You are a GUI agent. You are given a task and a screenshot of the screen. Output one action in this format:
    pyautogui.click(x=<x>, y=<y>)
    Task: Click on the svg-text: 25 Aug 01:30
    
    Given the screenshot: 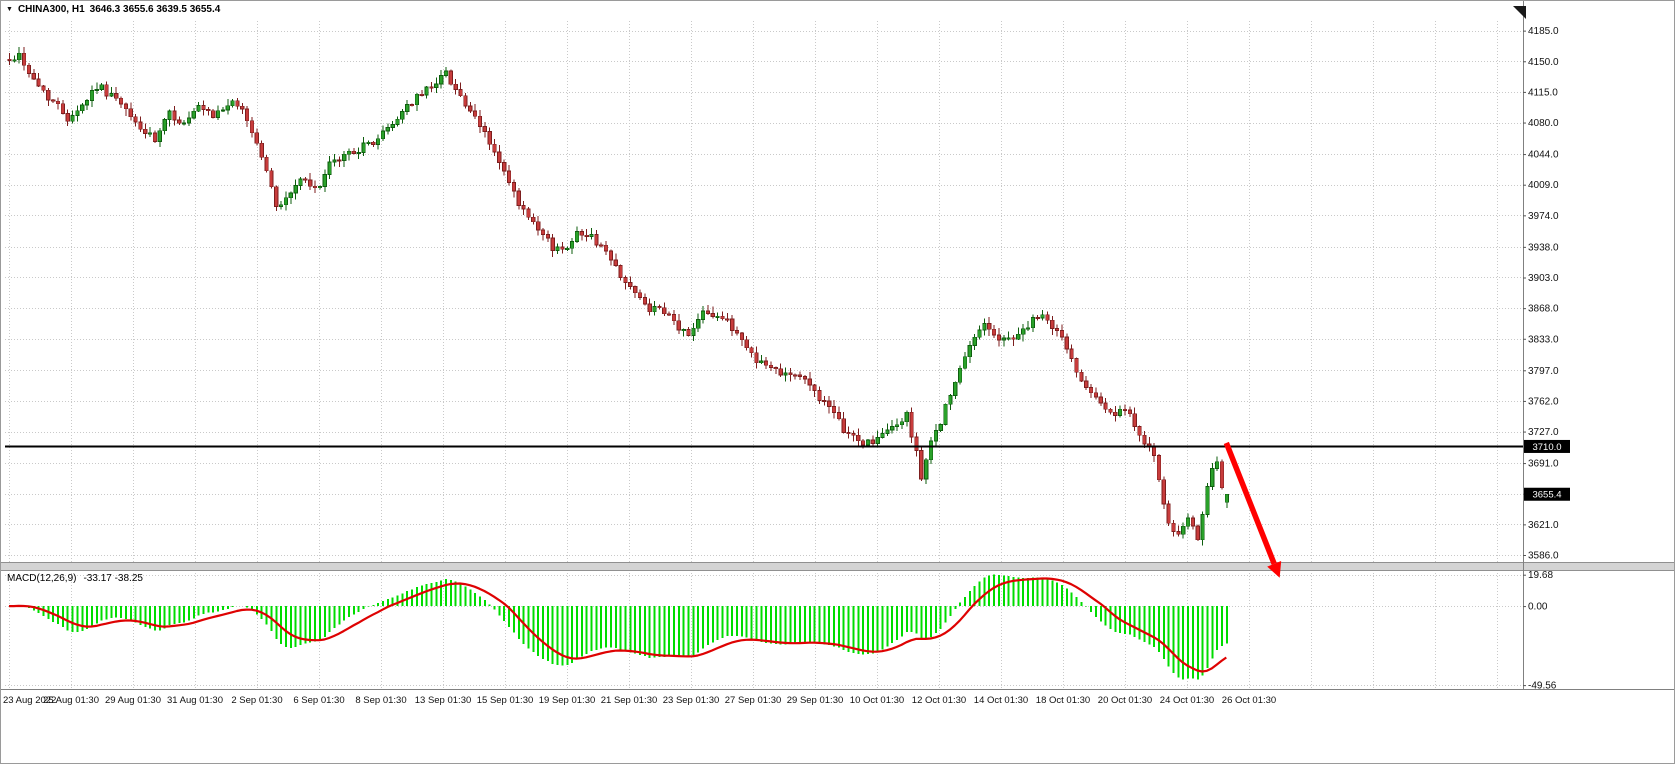 What is the action you would take?
    pyautogui.click(x=71, y=700)
    